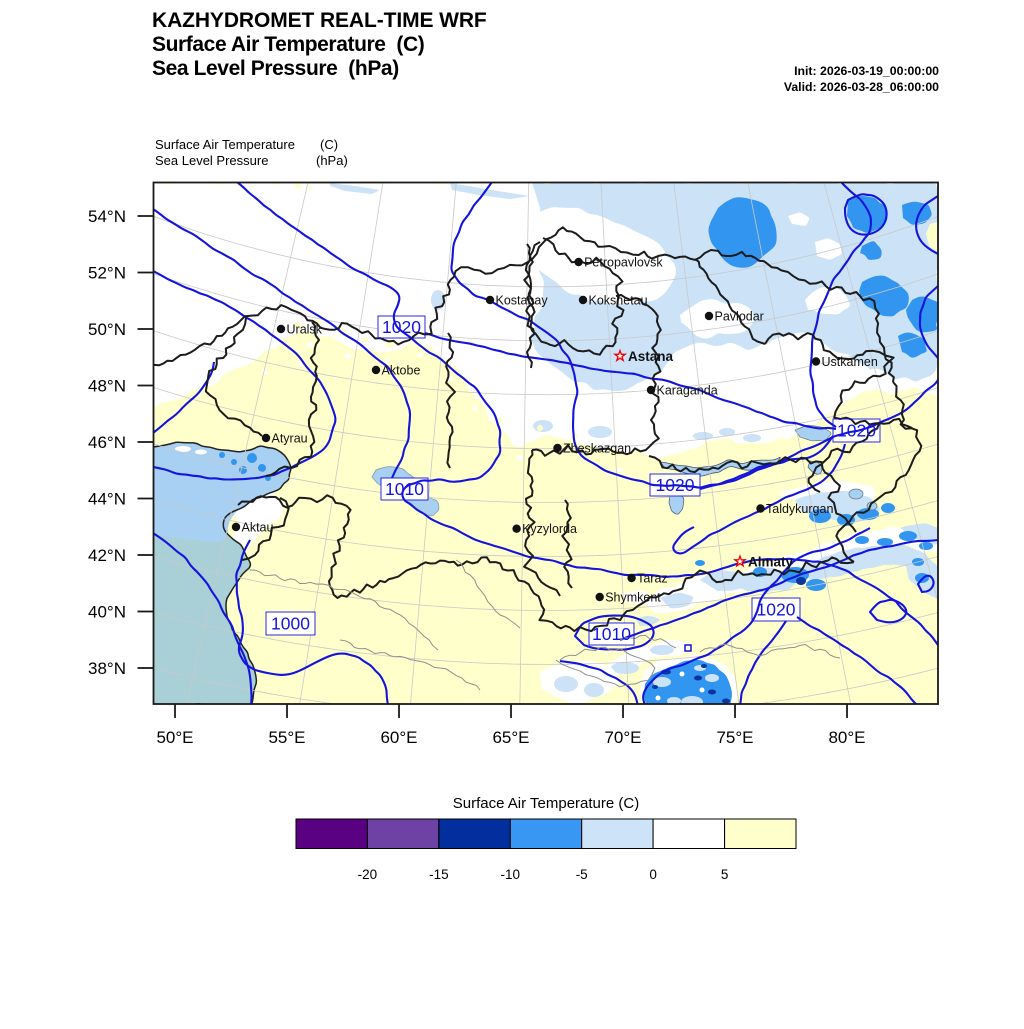  Describe the element at coordinates (107, 442) in the screenshot. I see `svg-text: 46°N` at that location.